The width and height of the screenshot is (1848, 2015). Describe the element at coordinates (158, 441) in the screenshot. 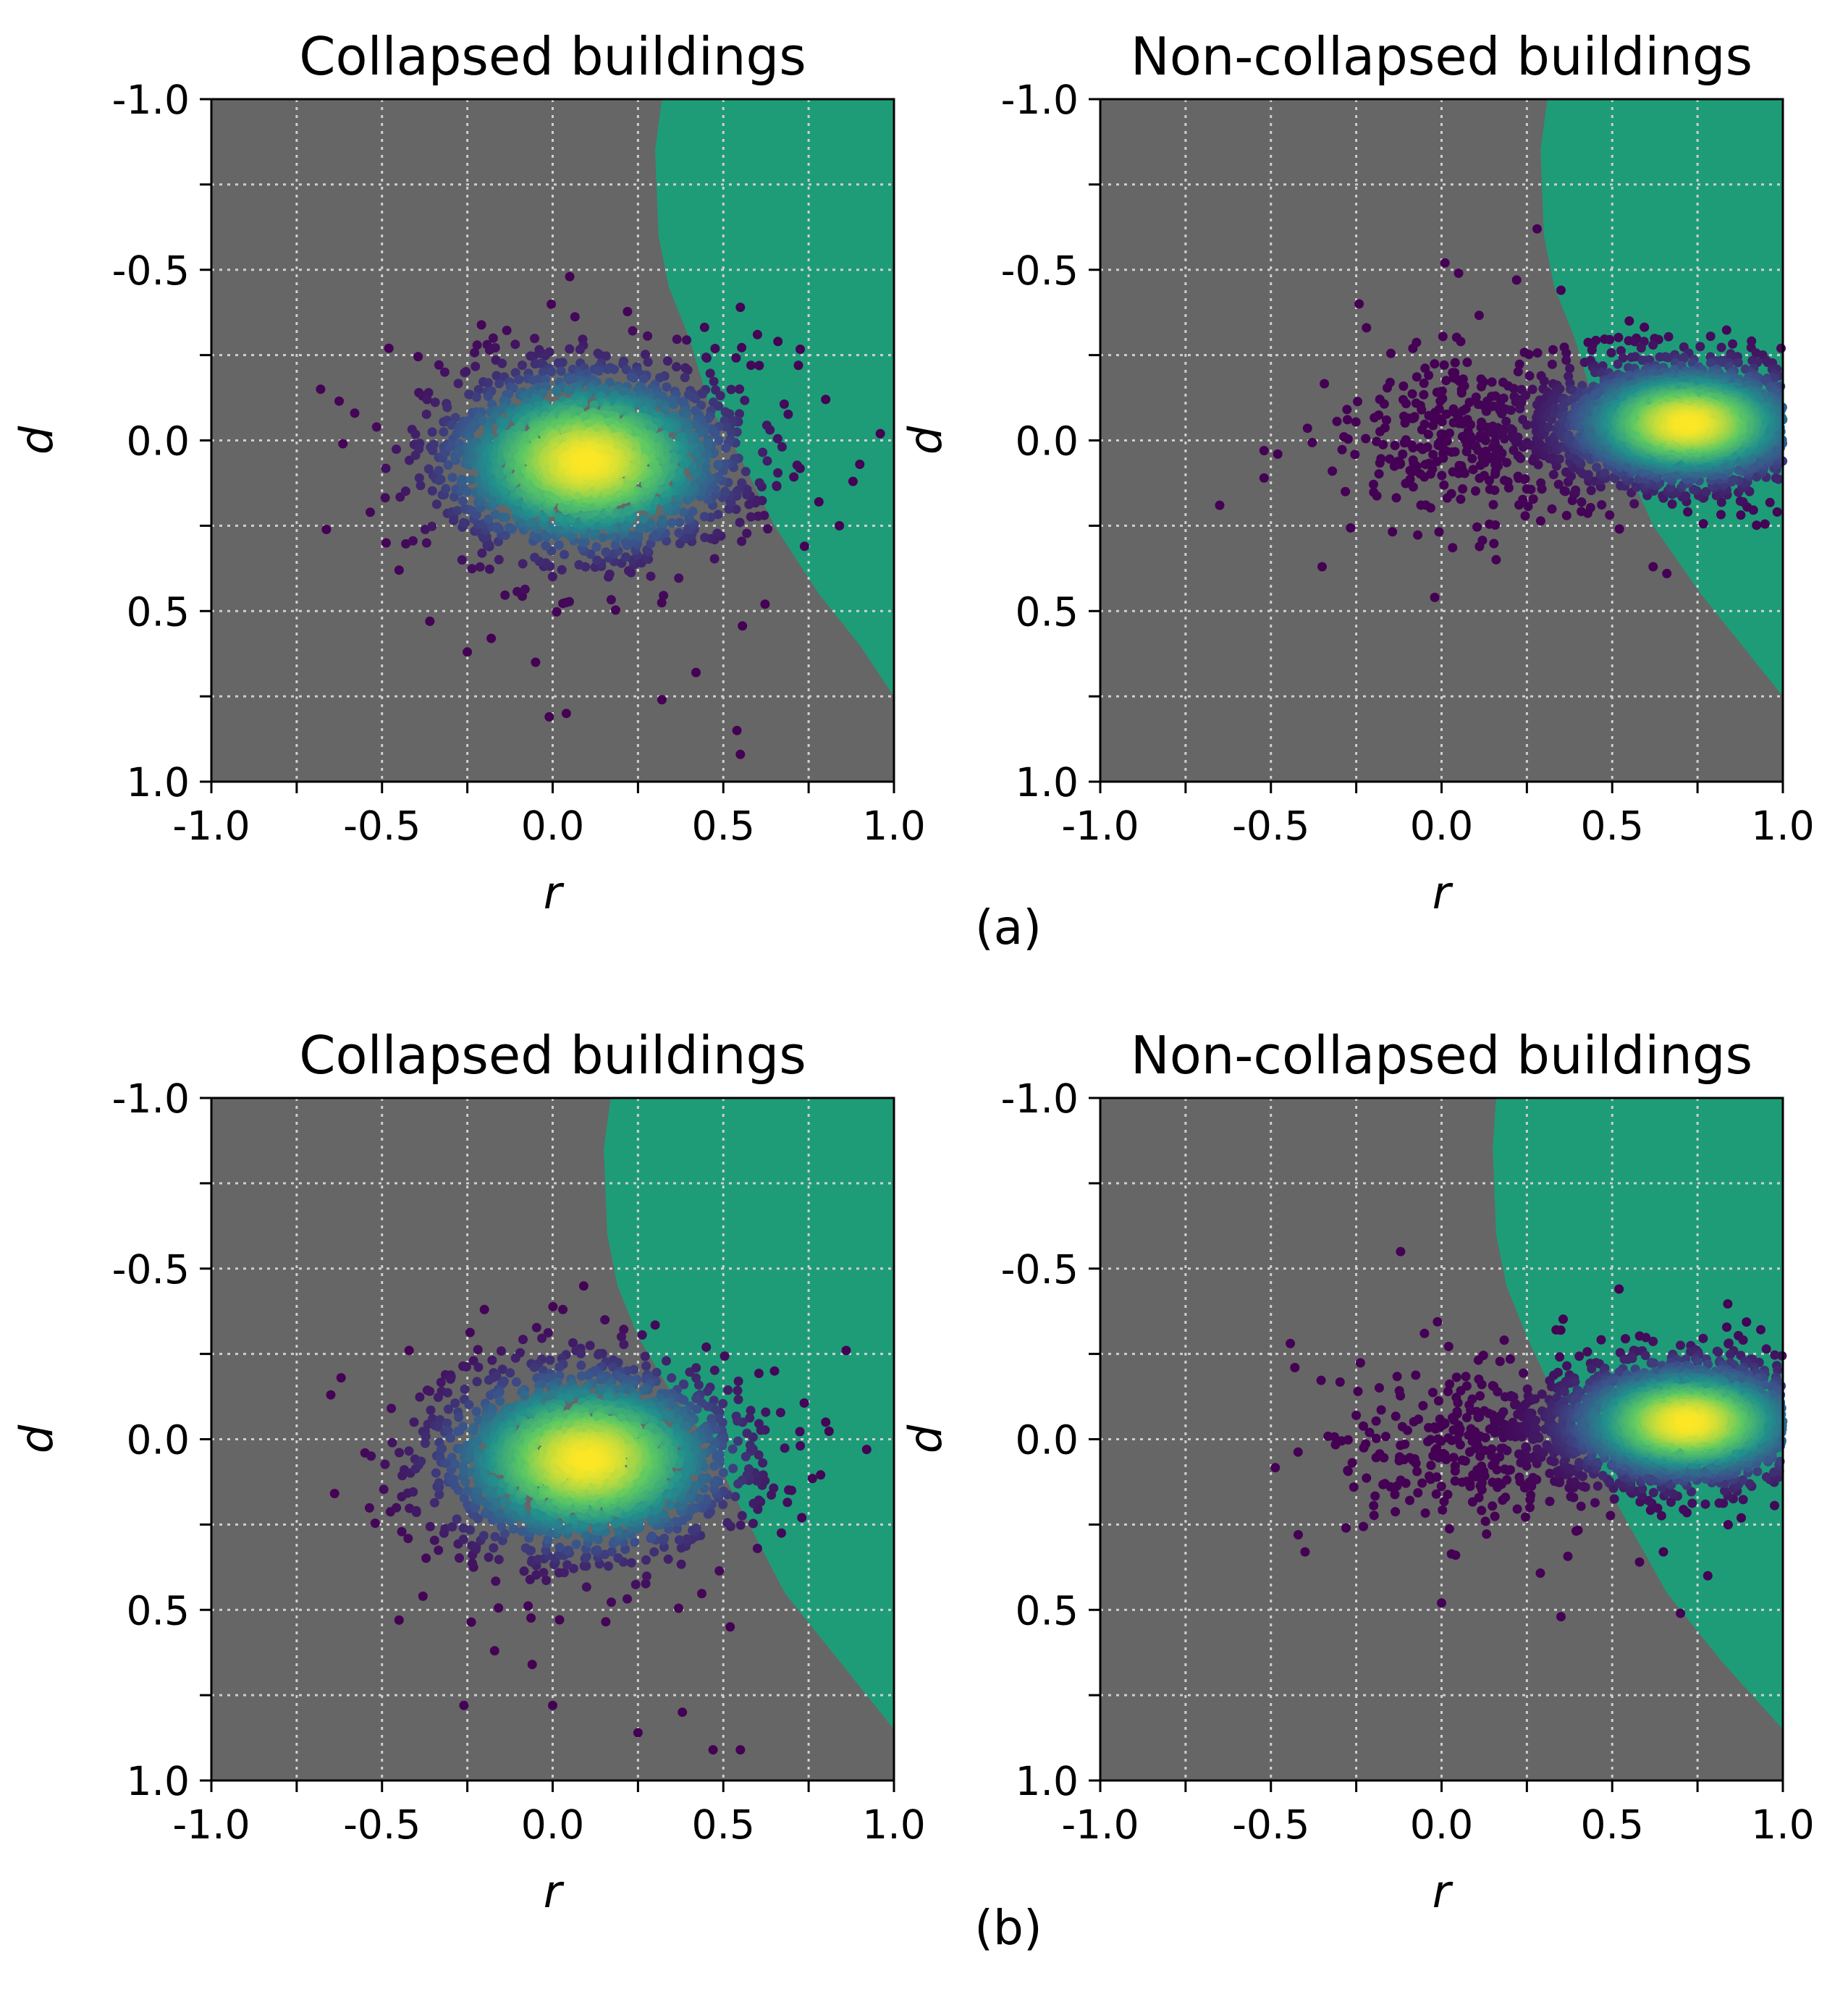

I see `y-tick-label: 0.0` at that location.